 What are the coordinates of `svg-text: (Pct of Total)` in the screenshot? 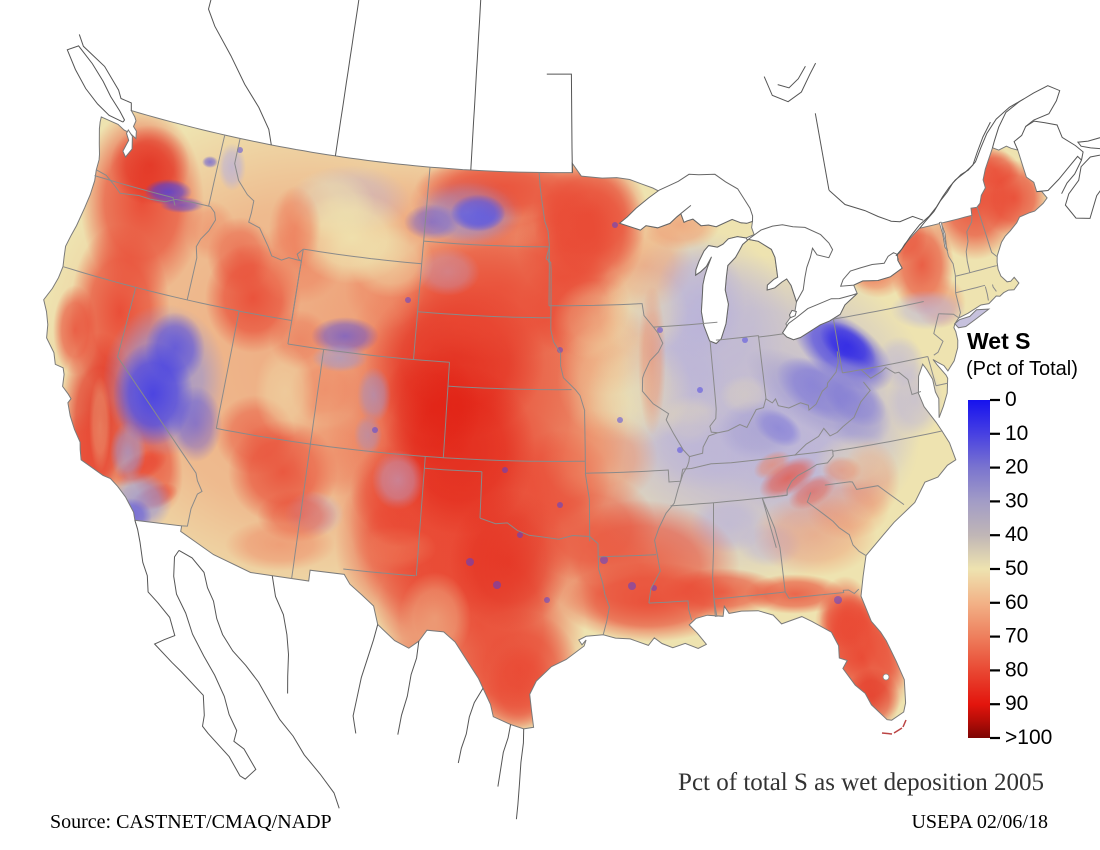 It's located at (1022, 369).